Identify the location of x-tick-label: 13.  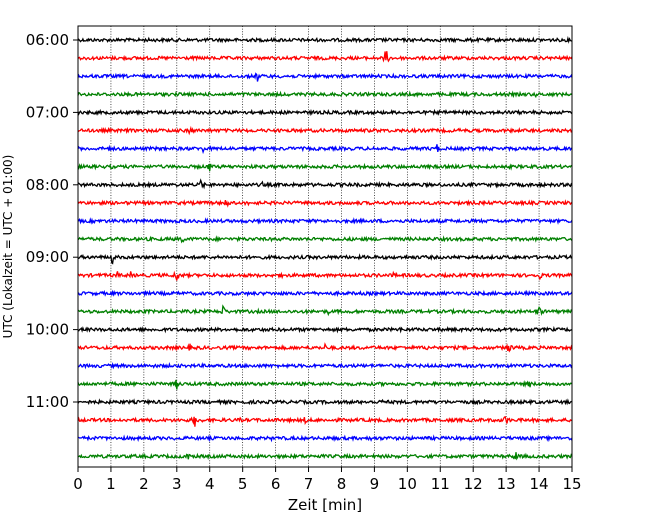
(506, 484).